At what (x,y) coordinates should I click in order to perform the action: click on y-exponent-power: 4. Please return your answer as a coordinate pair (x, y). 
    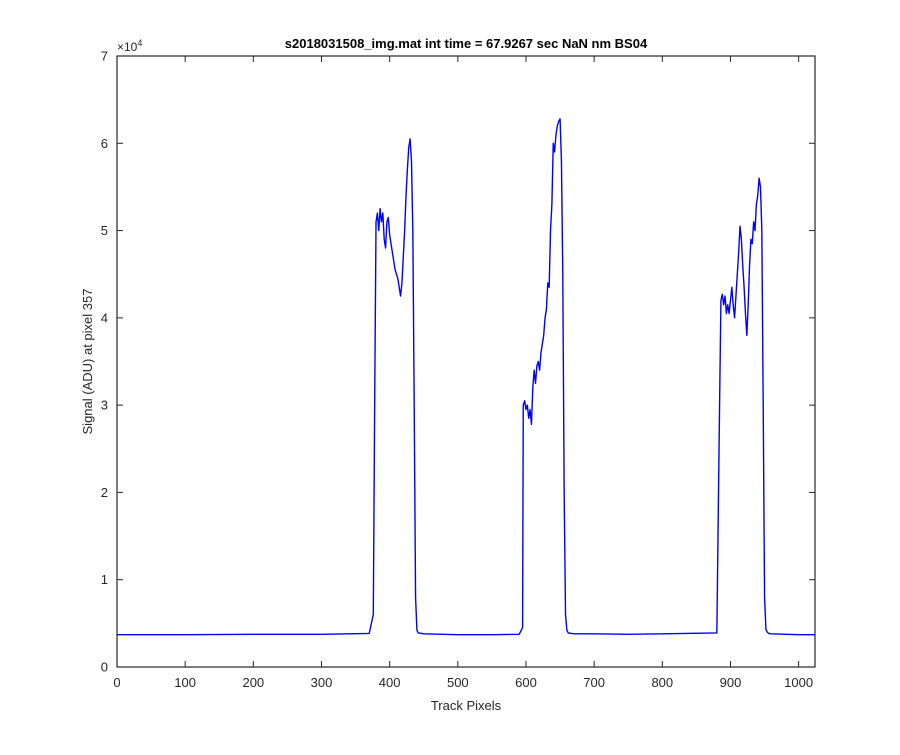
    Looking at the image, I should click on (139, 43).